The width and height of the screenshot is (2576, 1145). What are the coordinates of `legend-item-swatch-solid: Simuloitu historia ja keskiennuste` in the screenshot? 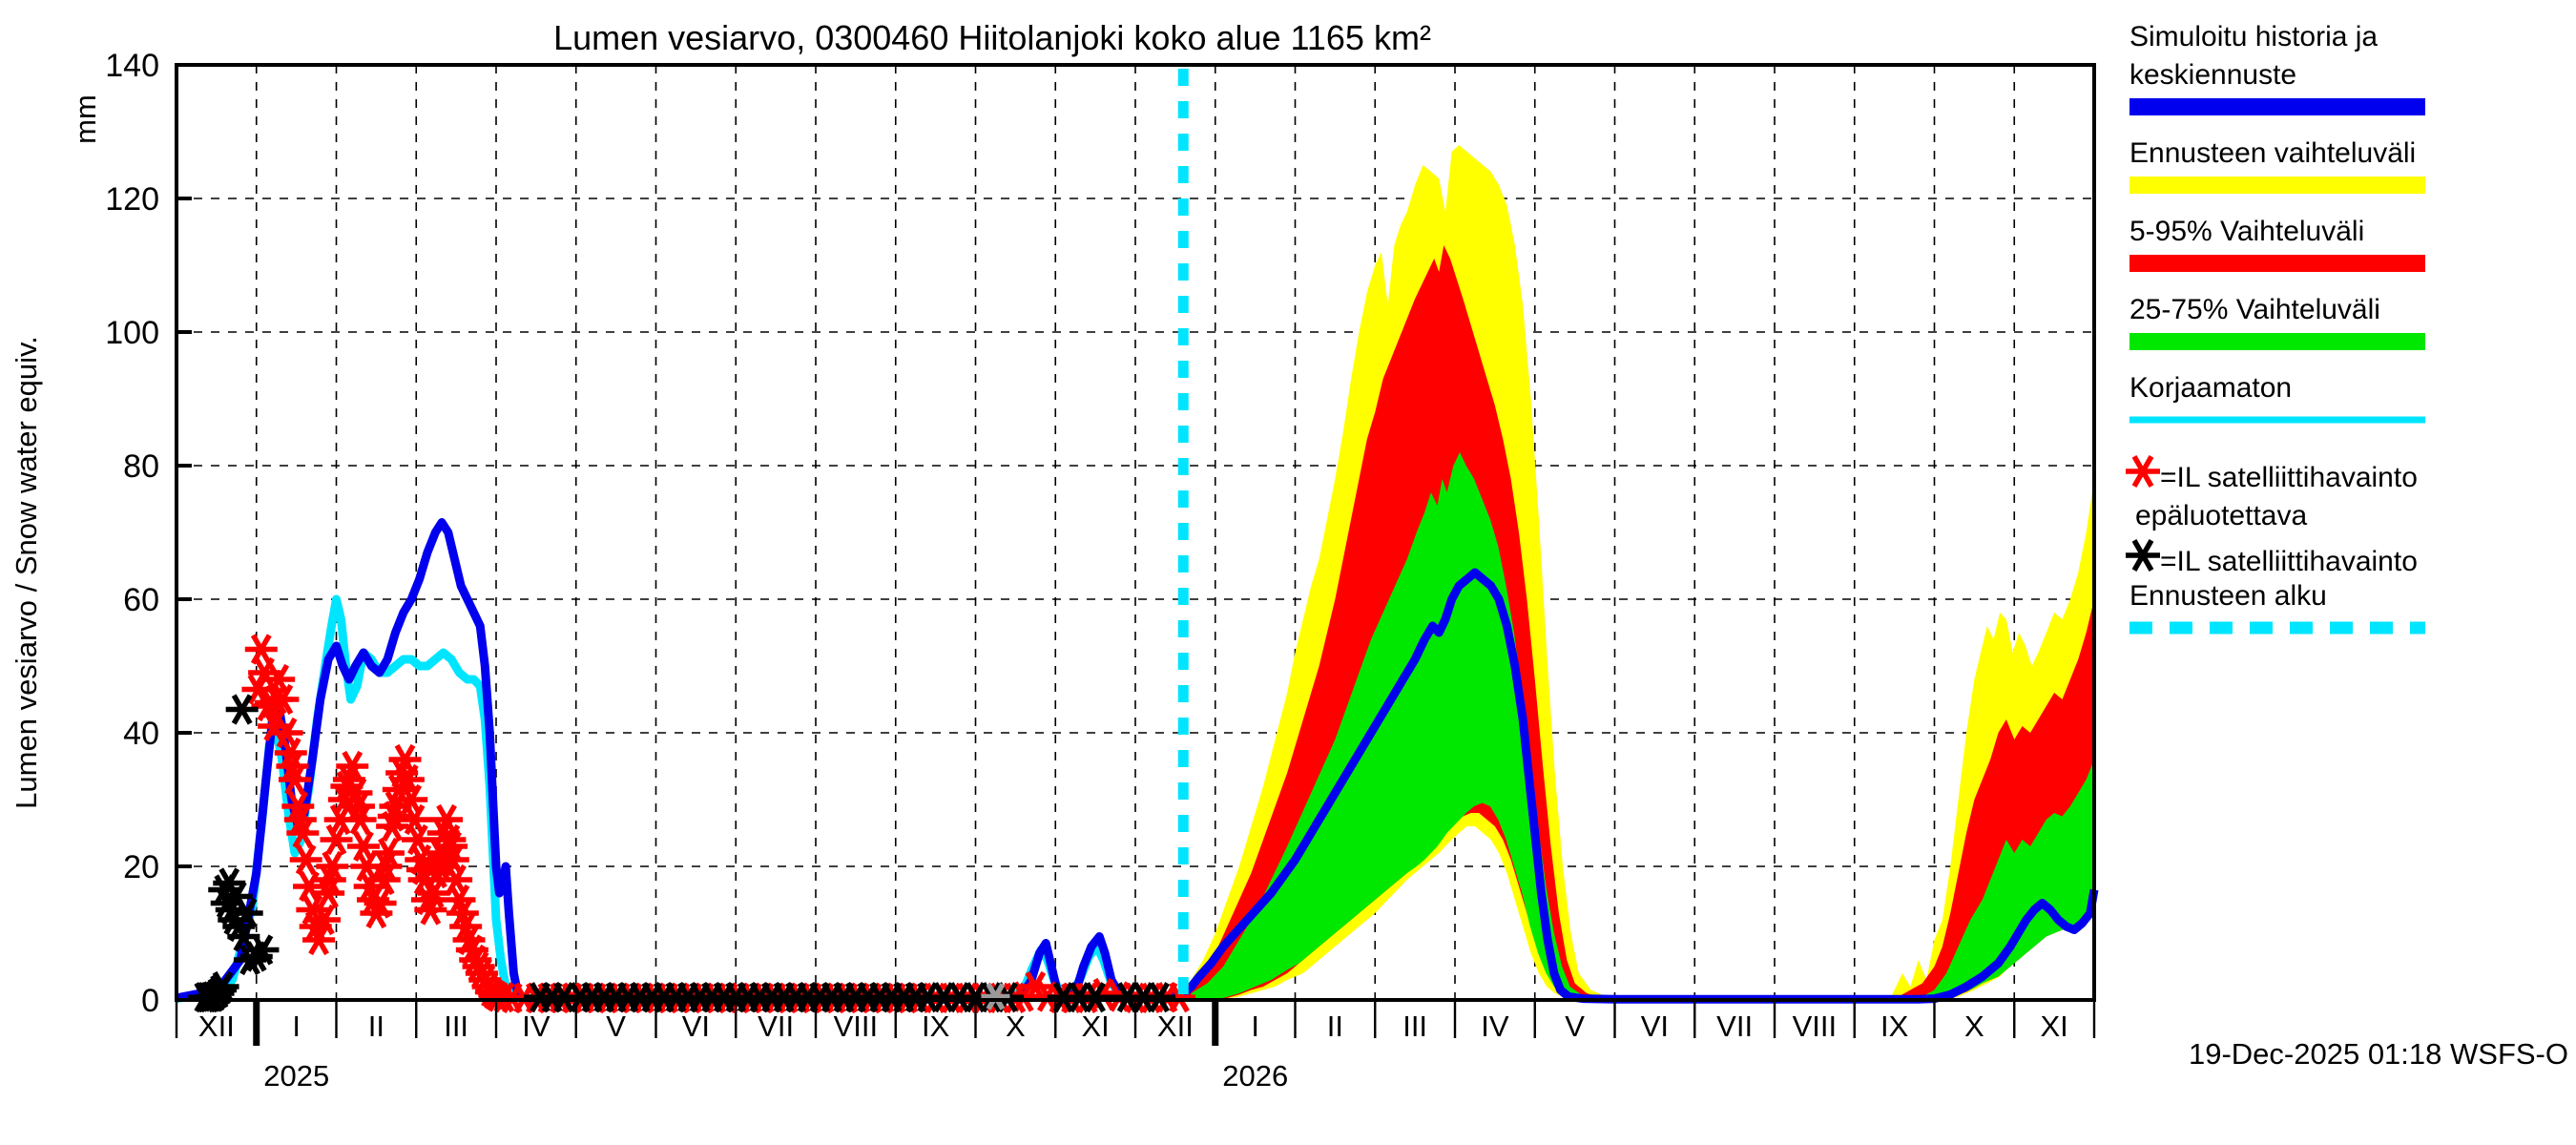 It's located at (2277, 68).